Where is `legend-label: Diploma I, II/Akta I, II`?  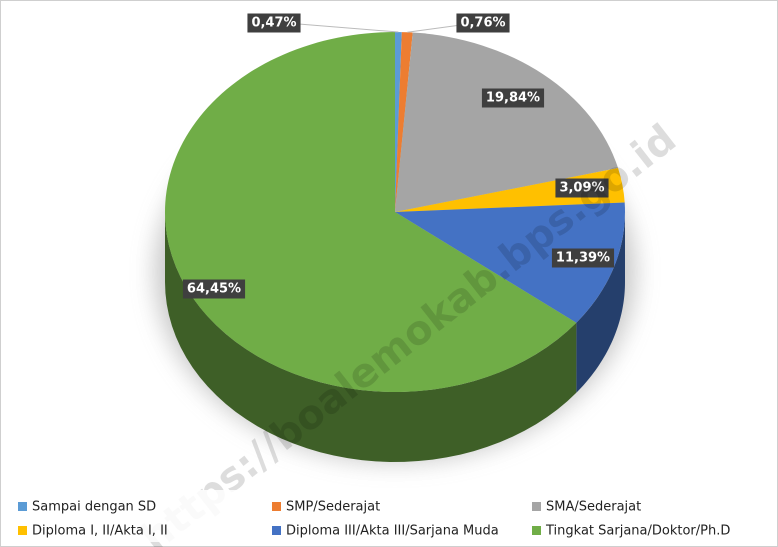 legend-label: Diploma I, II/Akta I, II is located at coordinates (100, 531).